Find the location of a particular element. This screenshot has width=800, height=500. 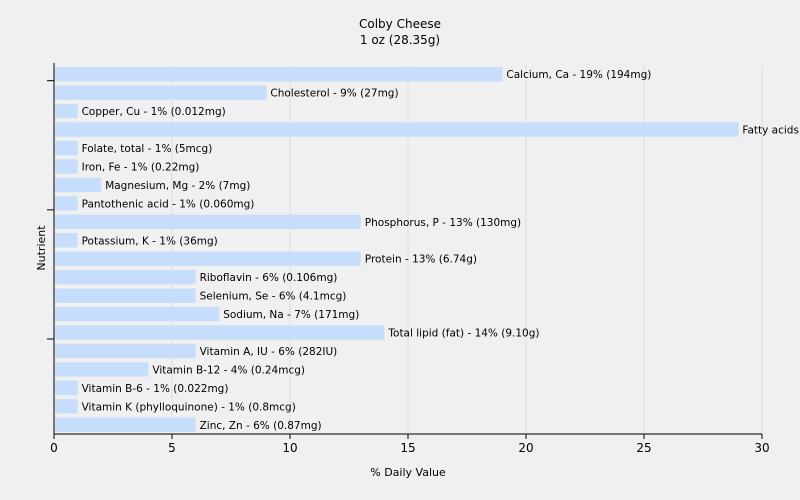

bar-label: Vitamin B-6 - 1% (0.022mg) is located at coordinates (155, 389).